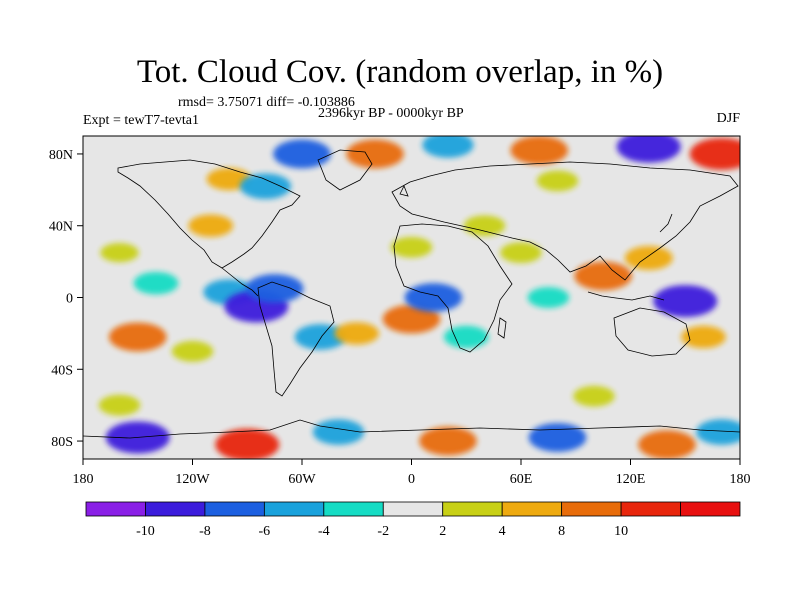 The width and height of the screenshot is (800, 600). What do you see at coordinates (400, 72) in the screenshot?
I see `map-title: Tot. Cloud Cov. (random overlap, in %)` at bounding box center [400, 72].